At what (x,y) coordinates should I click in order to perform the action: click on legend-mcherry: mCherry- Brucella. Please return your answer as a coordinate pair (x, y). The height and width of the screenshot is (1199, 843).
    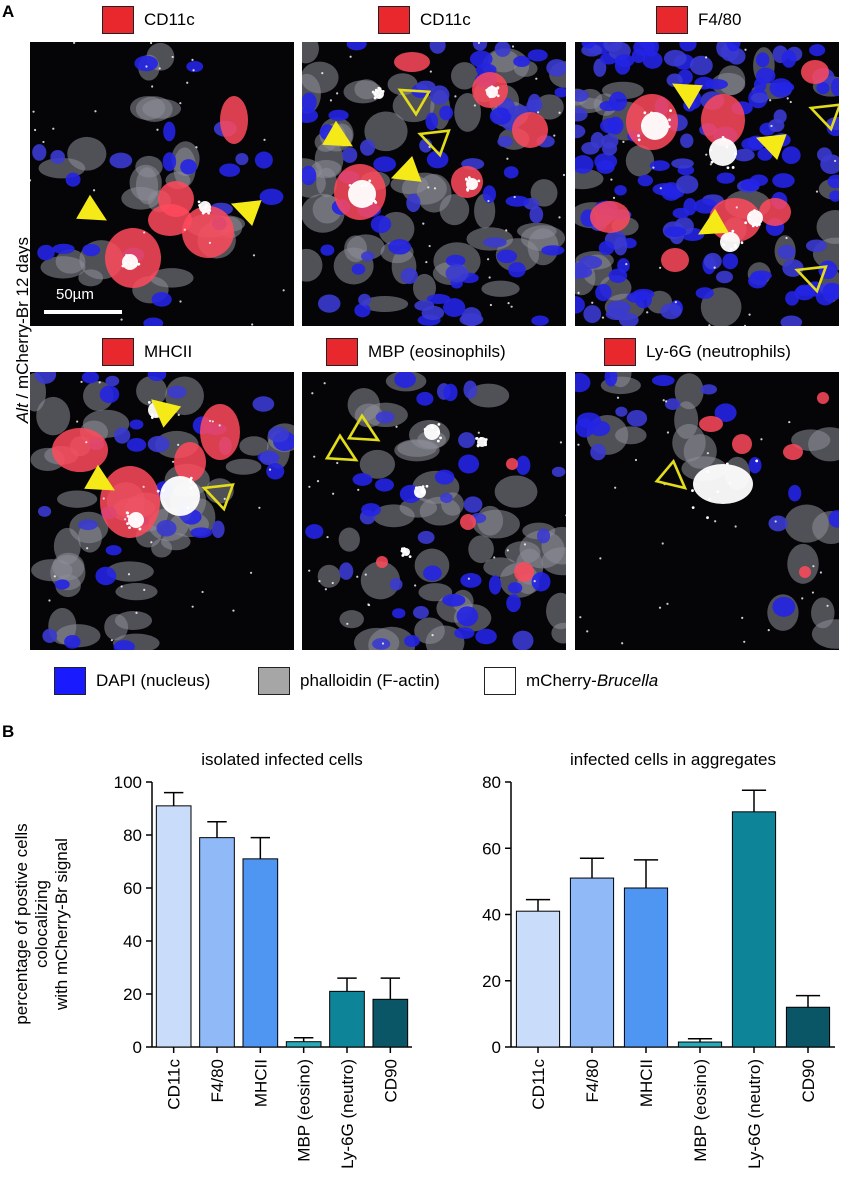
    Looking at the image, I should click on (571, 681).